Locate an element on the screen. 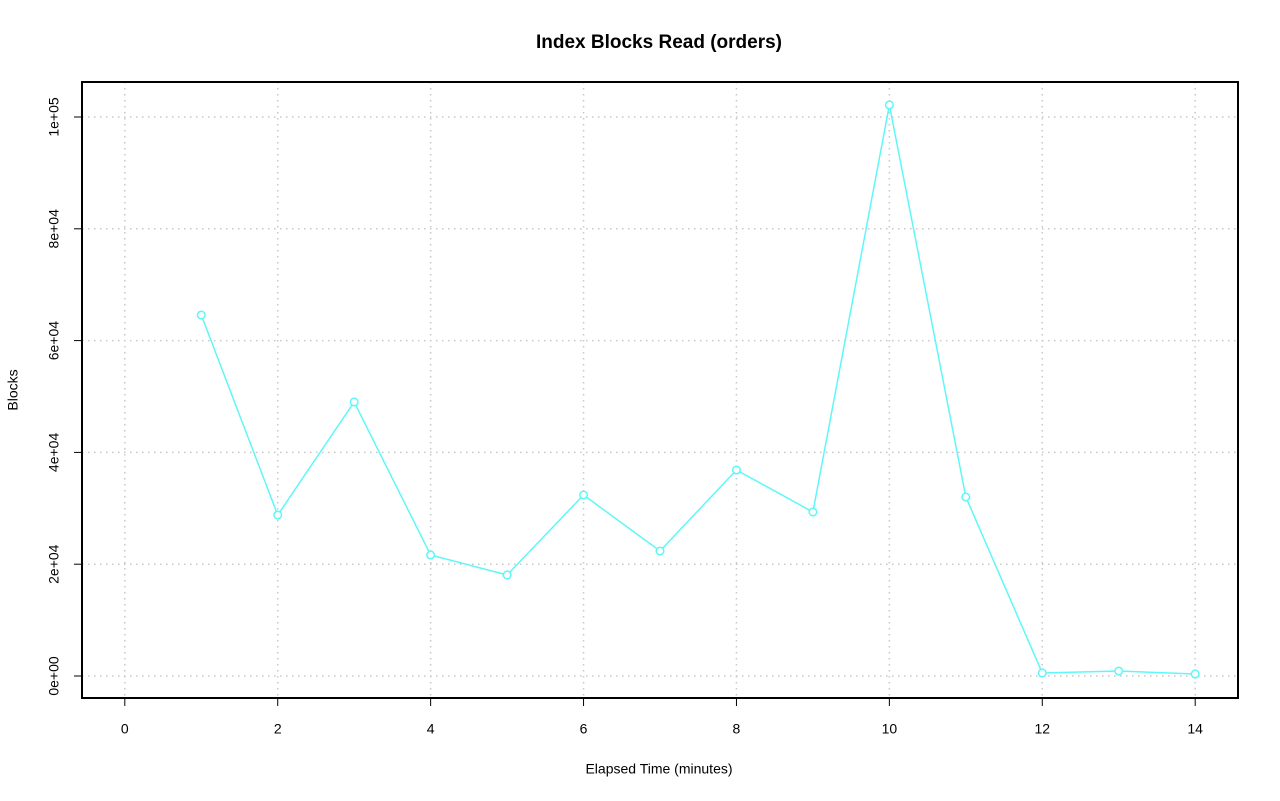  x-tick-label: 4 is located at coordinates (431, 729).